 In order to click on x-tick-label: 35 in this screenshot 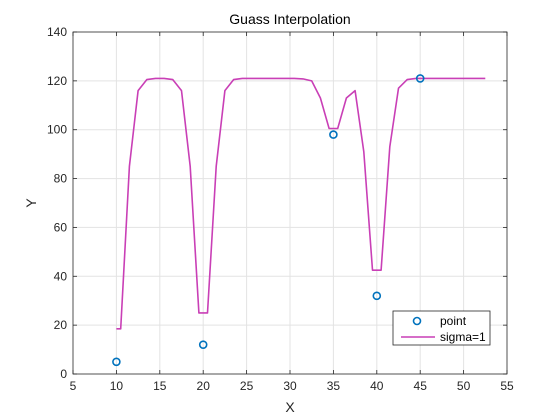, I will do `click(334, 386)`.